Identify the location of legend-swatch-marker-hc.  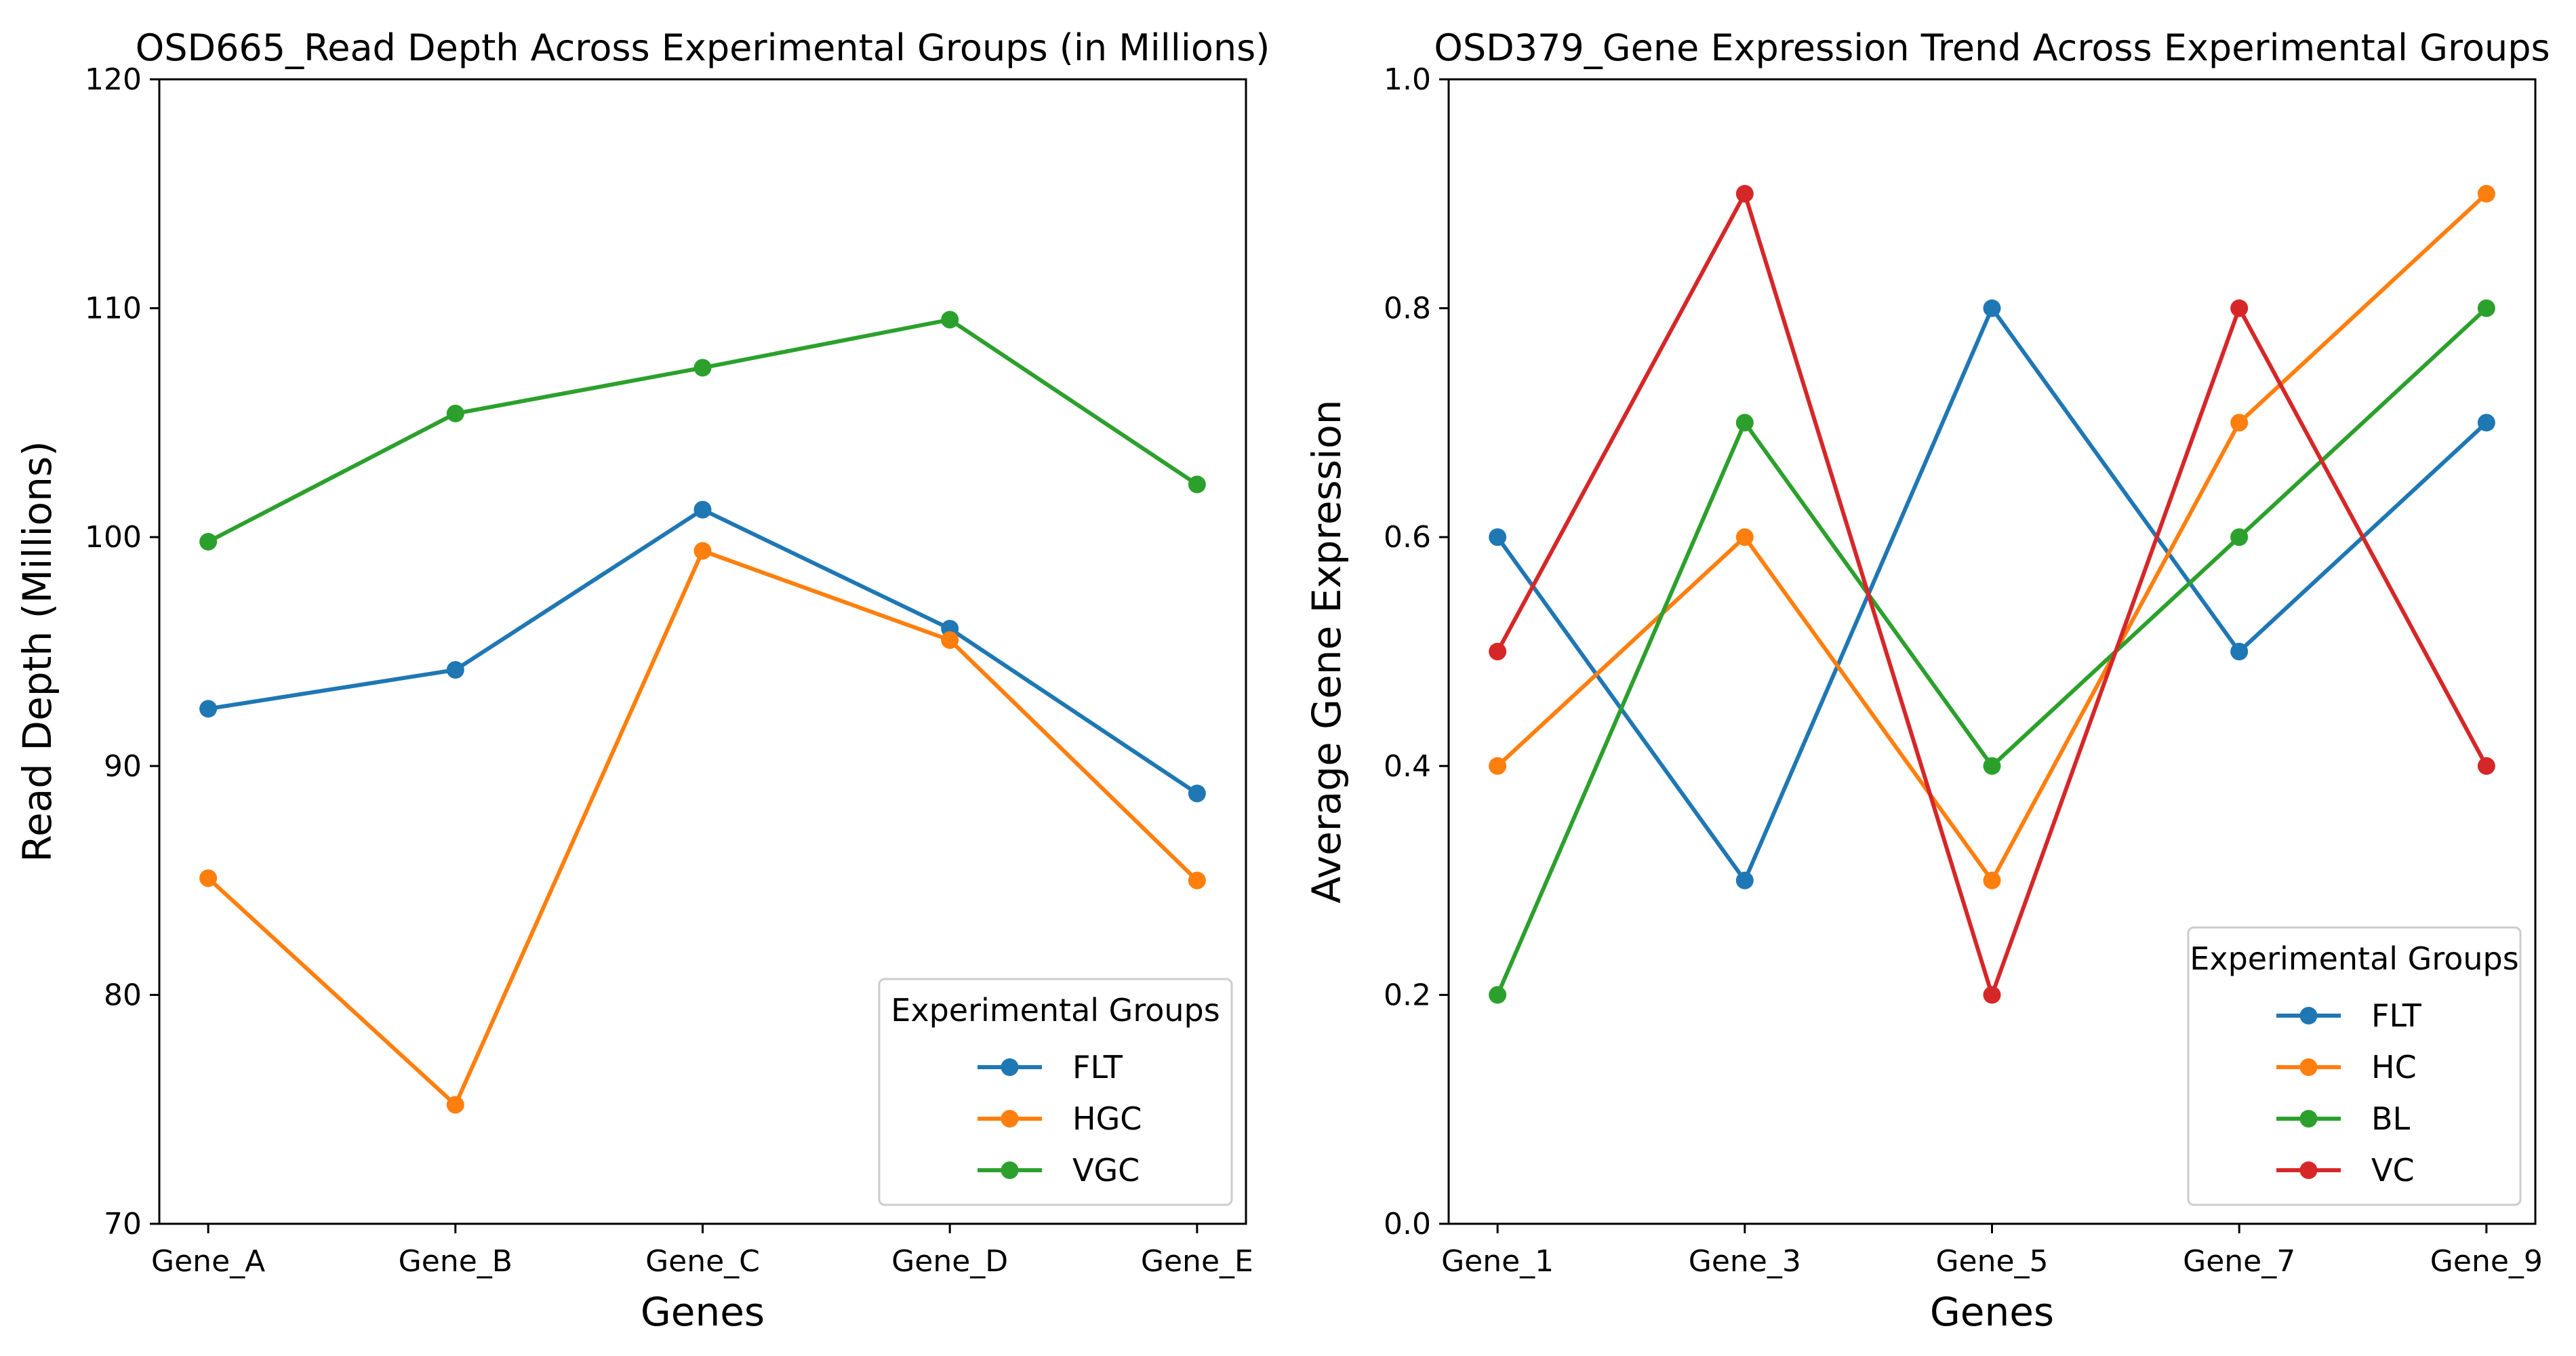
(2308, 1067).